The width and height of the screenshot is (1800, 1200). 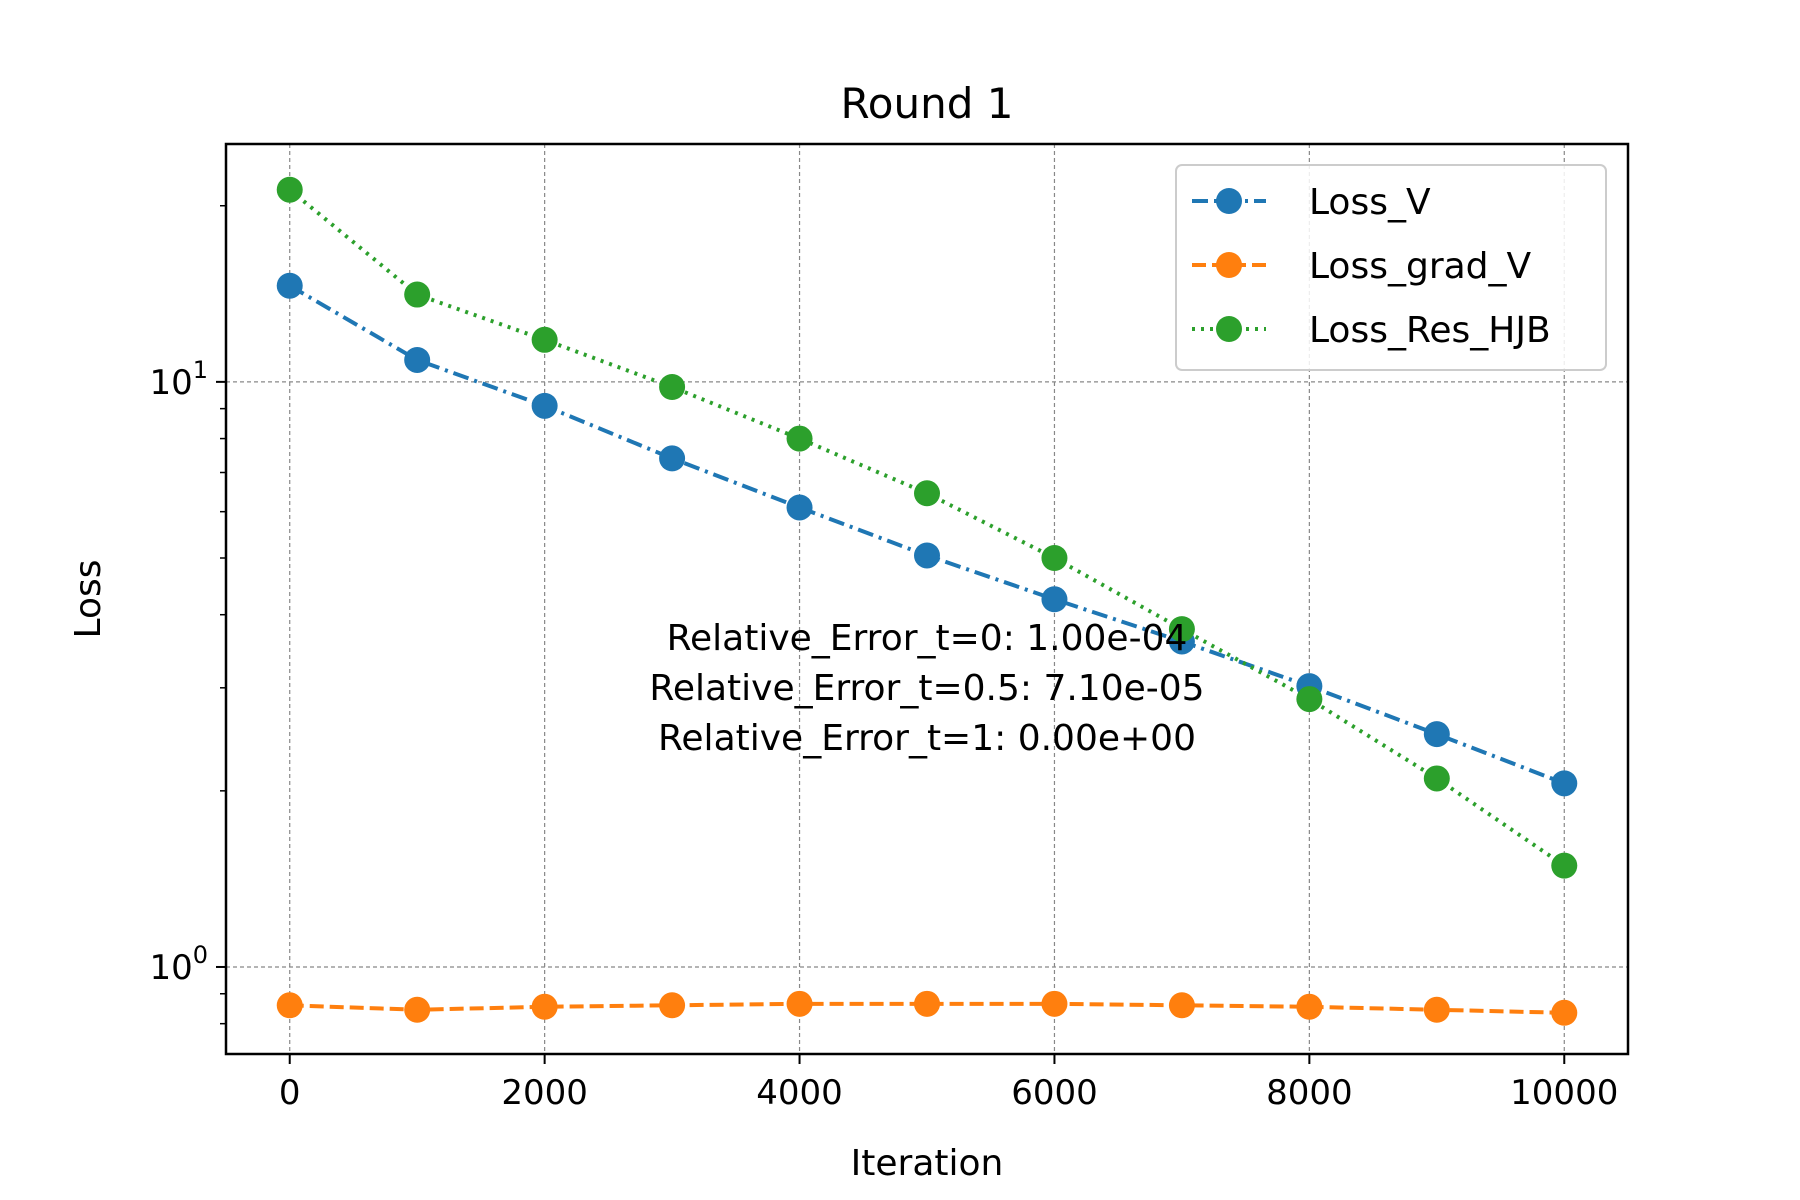 I want to click on legend-box, so click(x=1391, y=267).